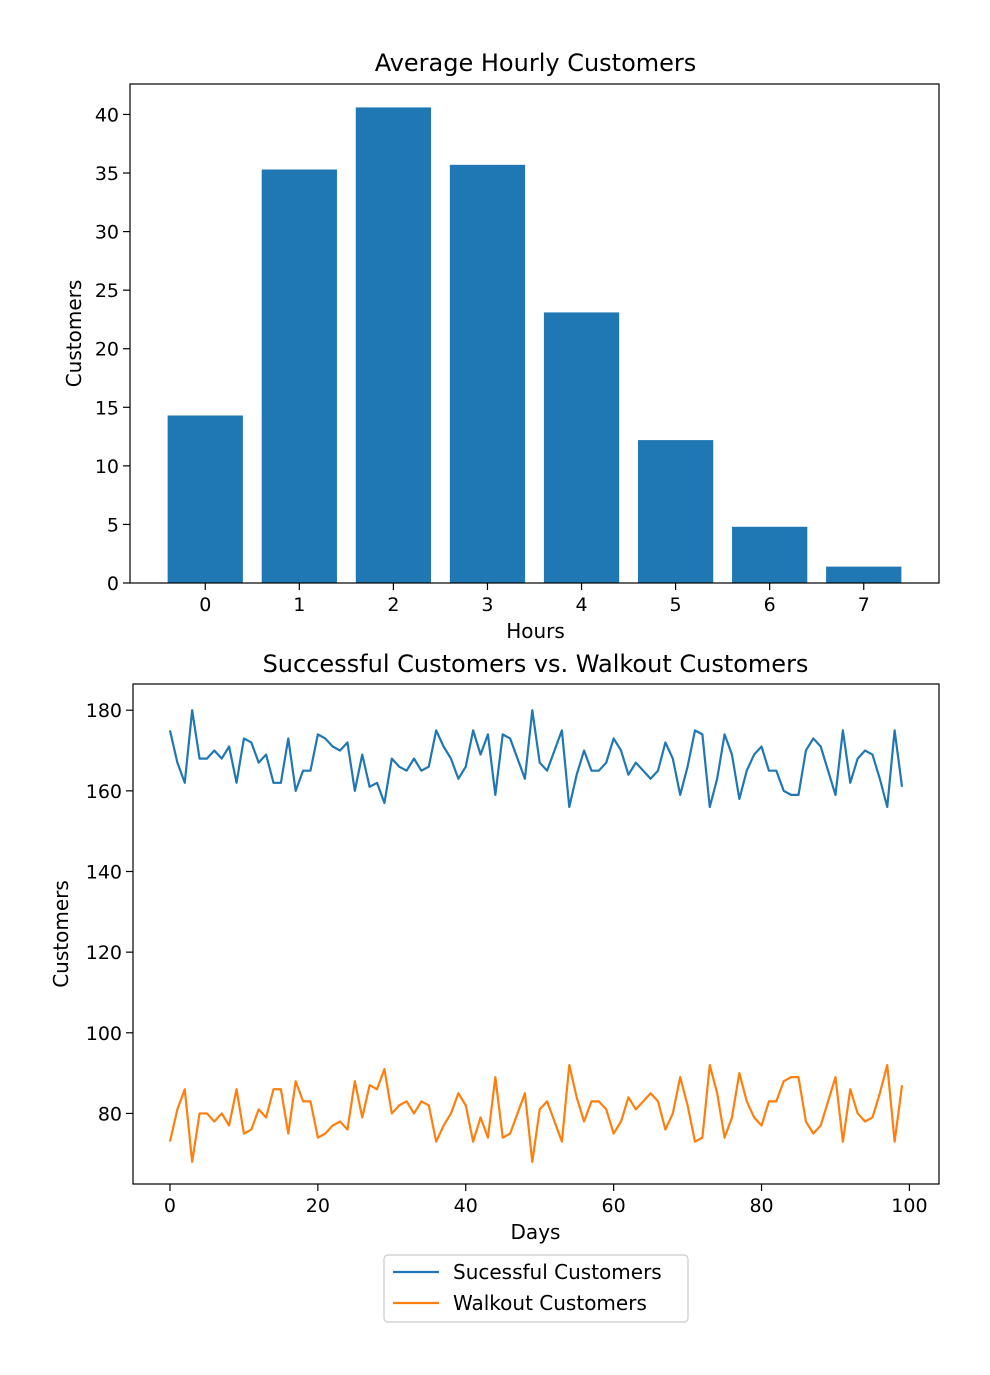 This screenshot has height=1375, width=990. What do you see at coordinates (864, 605) in the screenshot?
I see `x-tick-label: 7` at bounding box center [864, 605].